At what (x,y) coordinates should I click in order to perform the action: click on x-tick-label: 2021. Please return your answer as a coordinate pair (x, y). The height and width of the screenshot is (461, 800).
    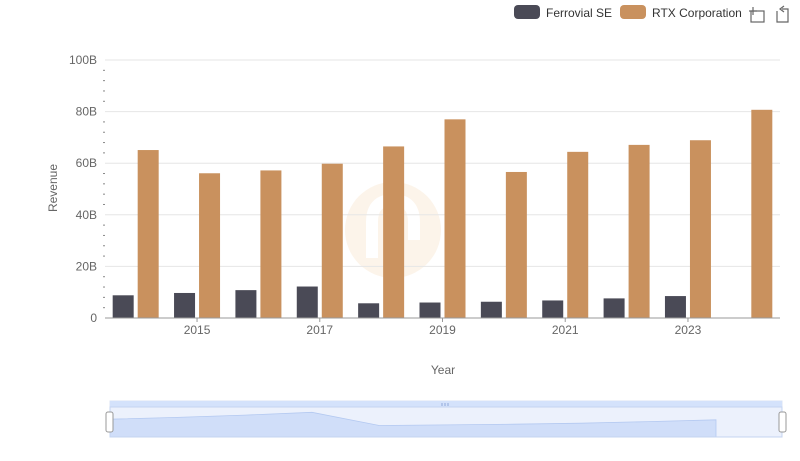
    Looking at the image, I should click on (565, 330).